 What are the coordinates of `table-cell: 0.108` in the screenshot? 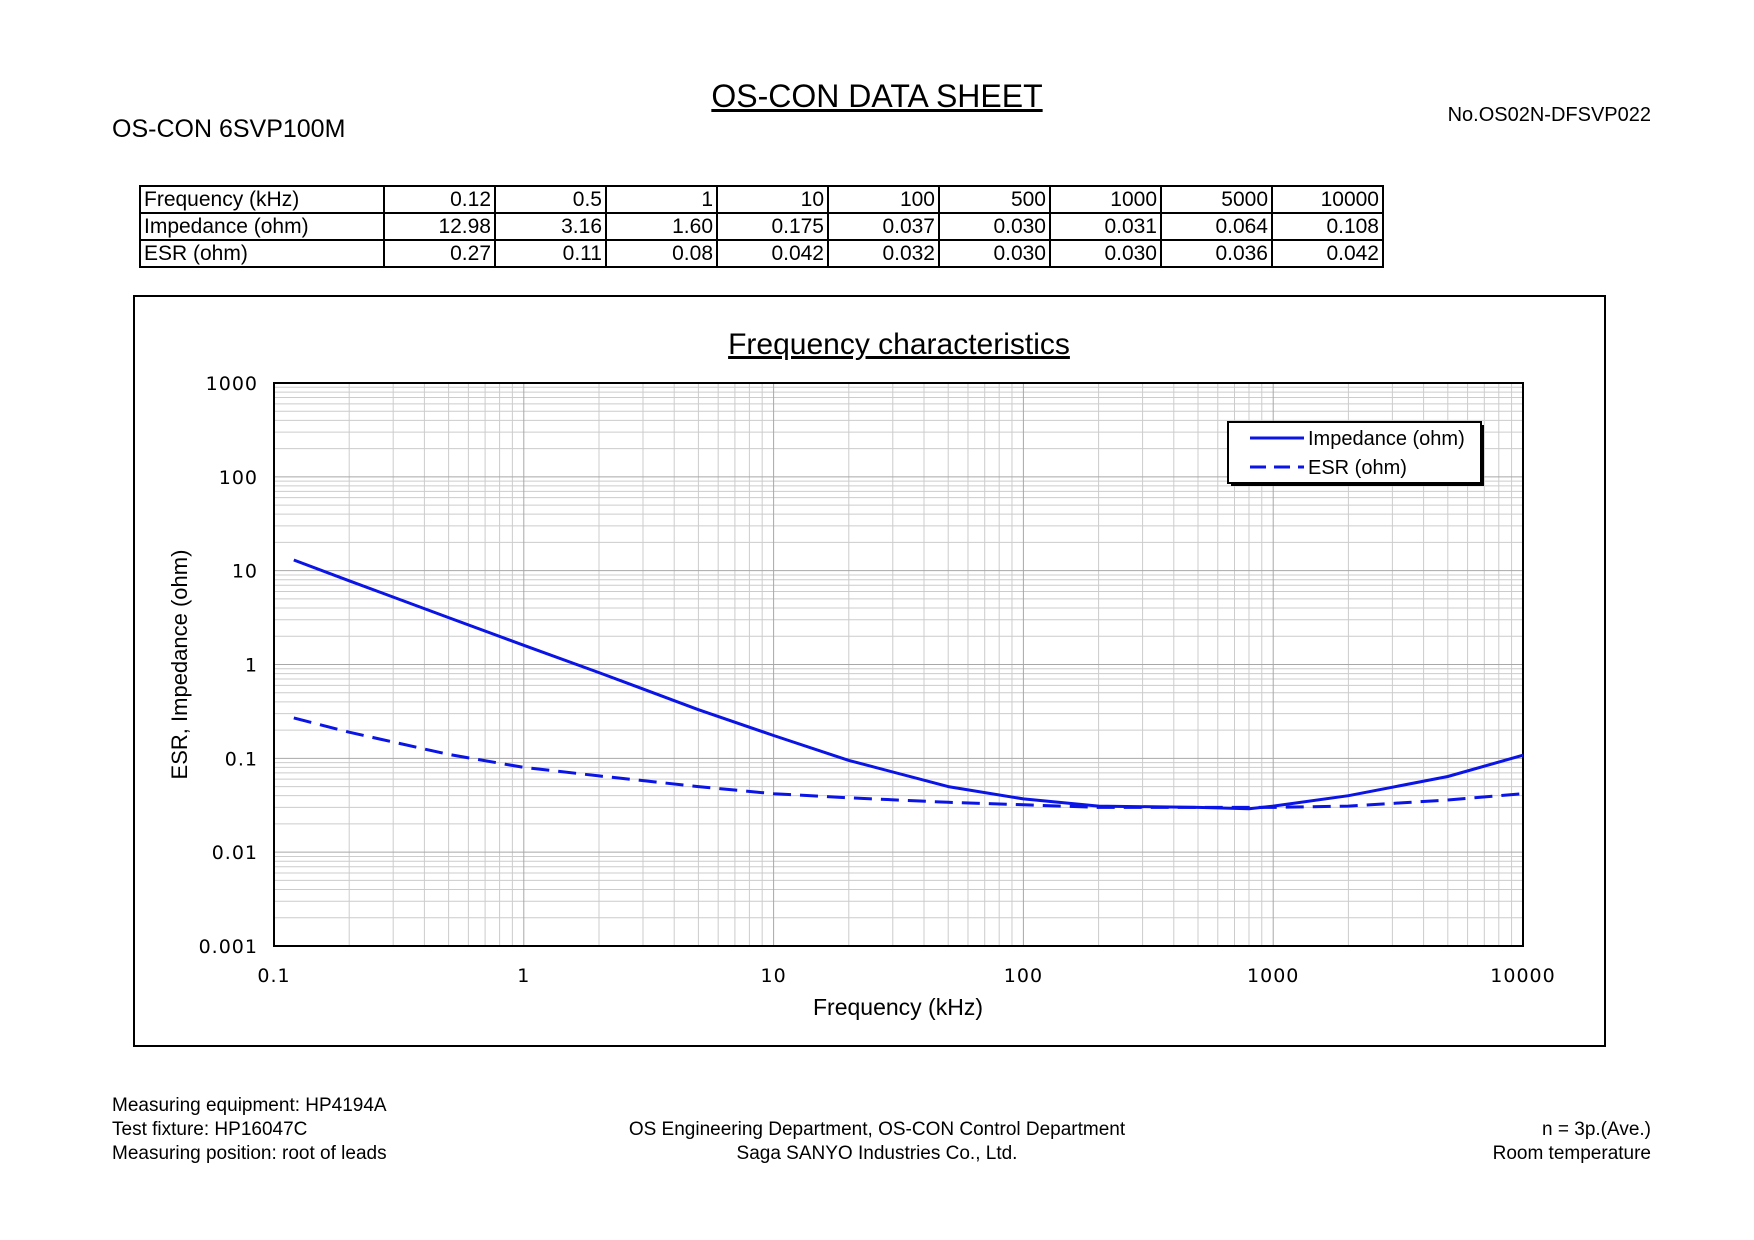 It's located at (1327, 226).